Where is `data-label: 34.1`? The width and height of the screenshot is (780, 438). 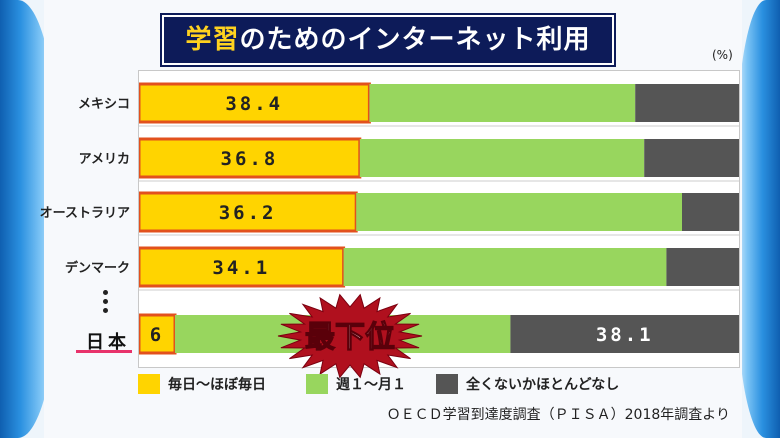 data-label: 34.1 is located at coordinates (241, 268).